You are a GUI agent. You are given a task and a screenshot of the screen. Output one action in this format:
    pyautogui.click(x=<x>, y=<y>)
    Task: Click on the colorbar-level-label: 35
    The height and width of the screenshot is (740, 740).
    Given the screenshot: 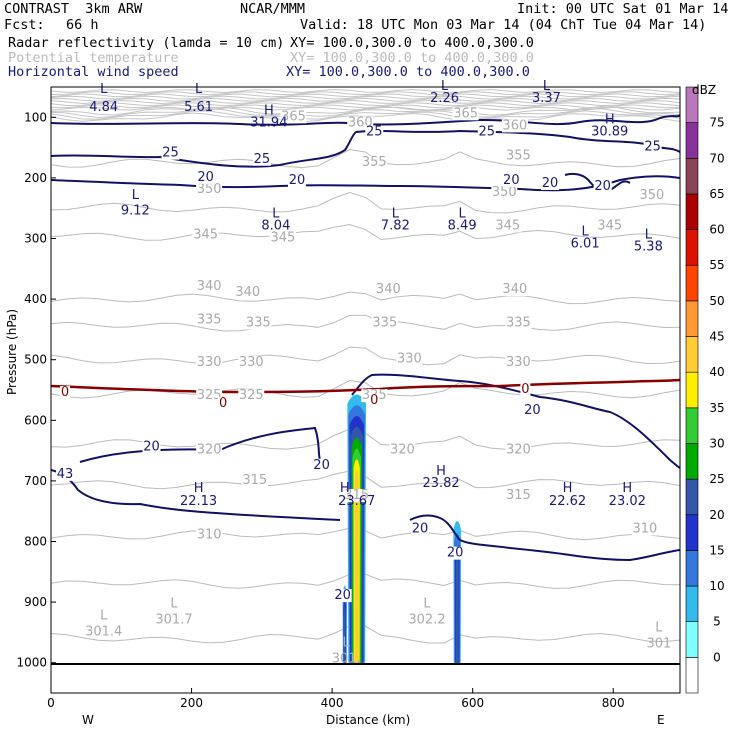 What is the action you would take?
    pyautogui.click(x=716, y=408)
    